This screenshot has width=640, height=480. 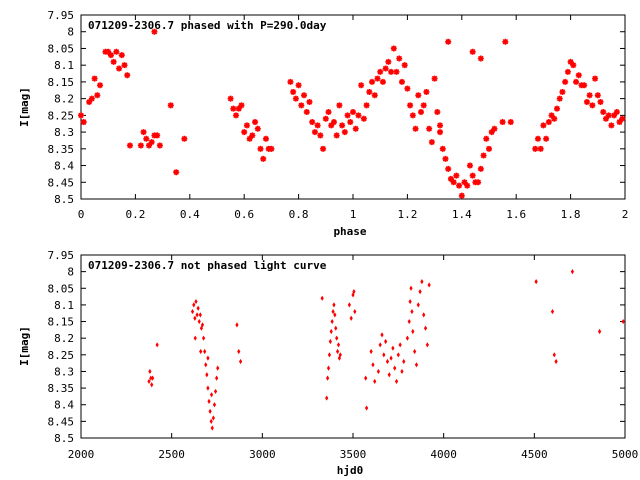 What do you see at coordinates (207, 265) in the screenshot?
I see `plot-title: 071209-2306.7 not phased light curve` at bounding box center [207, 265].